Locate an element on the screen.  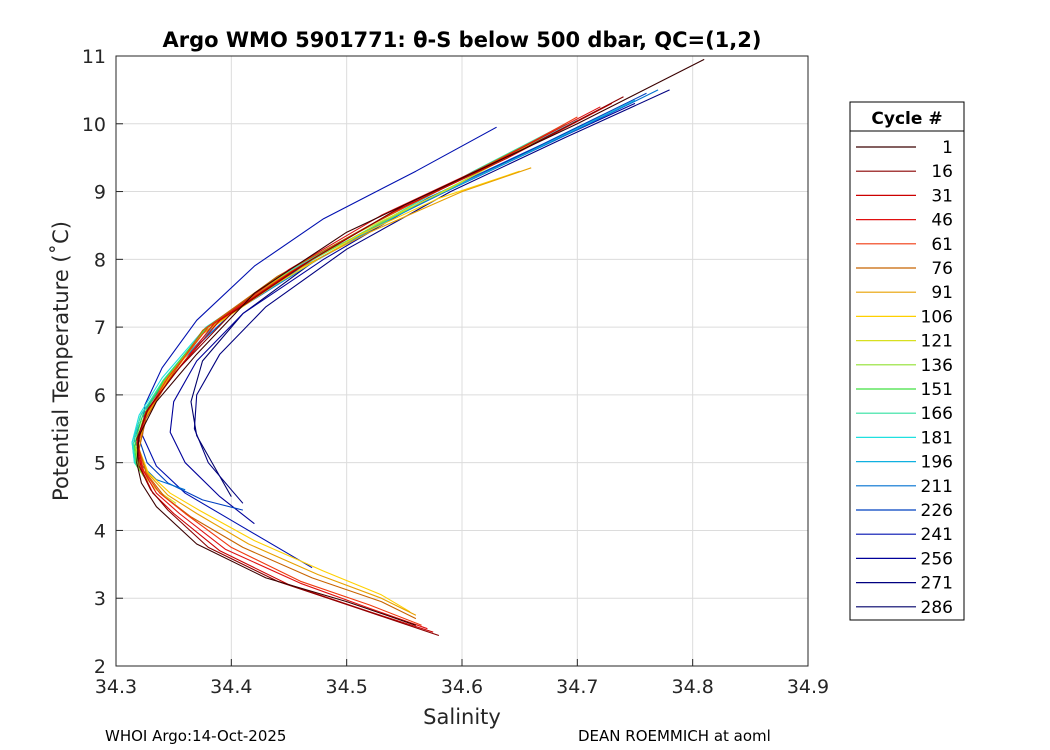
legend-label-271: 271 is located at coordinates (937, 584).